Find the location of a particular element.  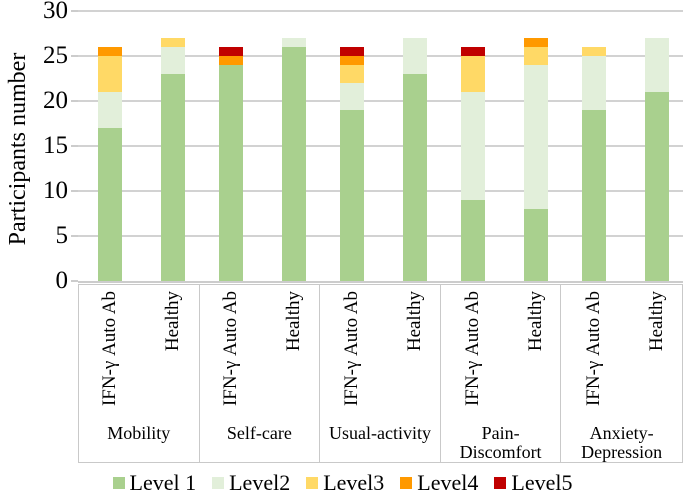

y-tick-label: 0 is located at coordinates (62, 280).